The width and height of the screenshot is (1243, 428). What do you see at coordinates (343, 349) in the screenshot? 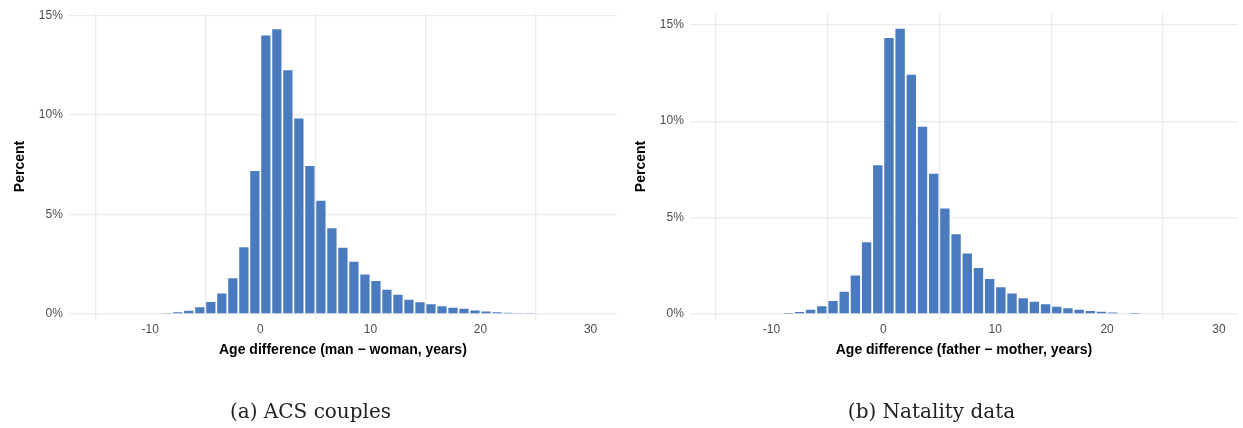
I see `x-axis-title: Age difference (man − woman, years)` at bounding box center [343, 349].